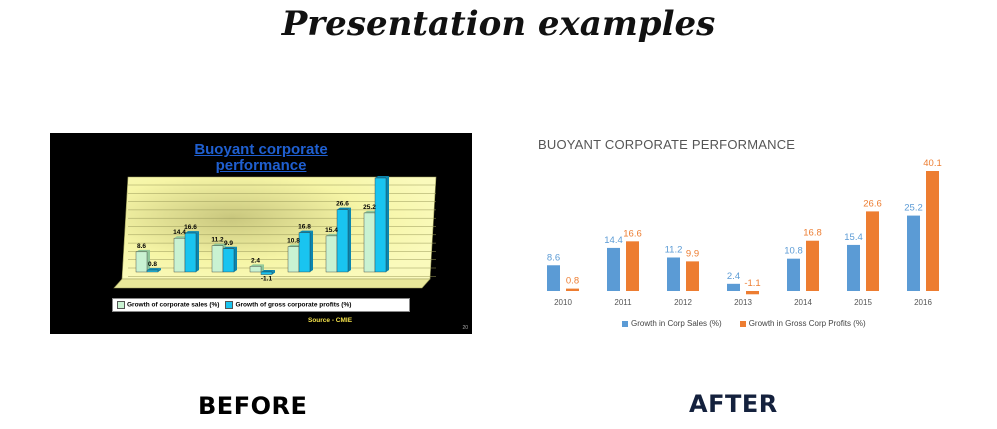  I want to click on before-label: BEFORE, so click(253, 406).